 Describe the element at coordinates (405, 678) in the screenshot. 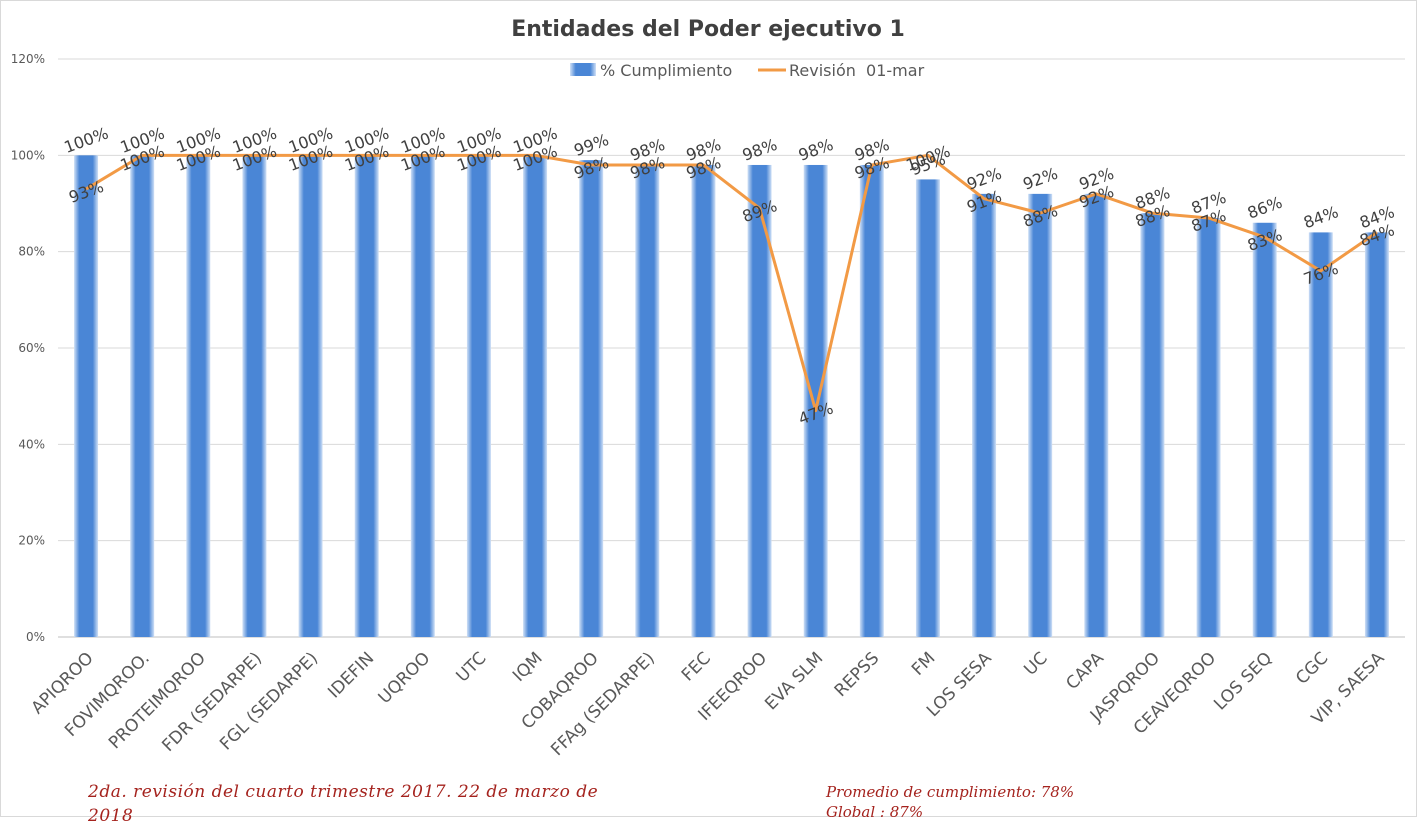

I see `x-tick-label: UQROO` at that location.